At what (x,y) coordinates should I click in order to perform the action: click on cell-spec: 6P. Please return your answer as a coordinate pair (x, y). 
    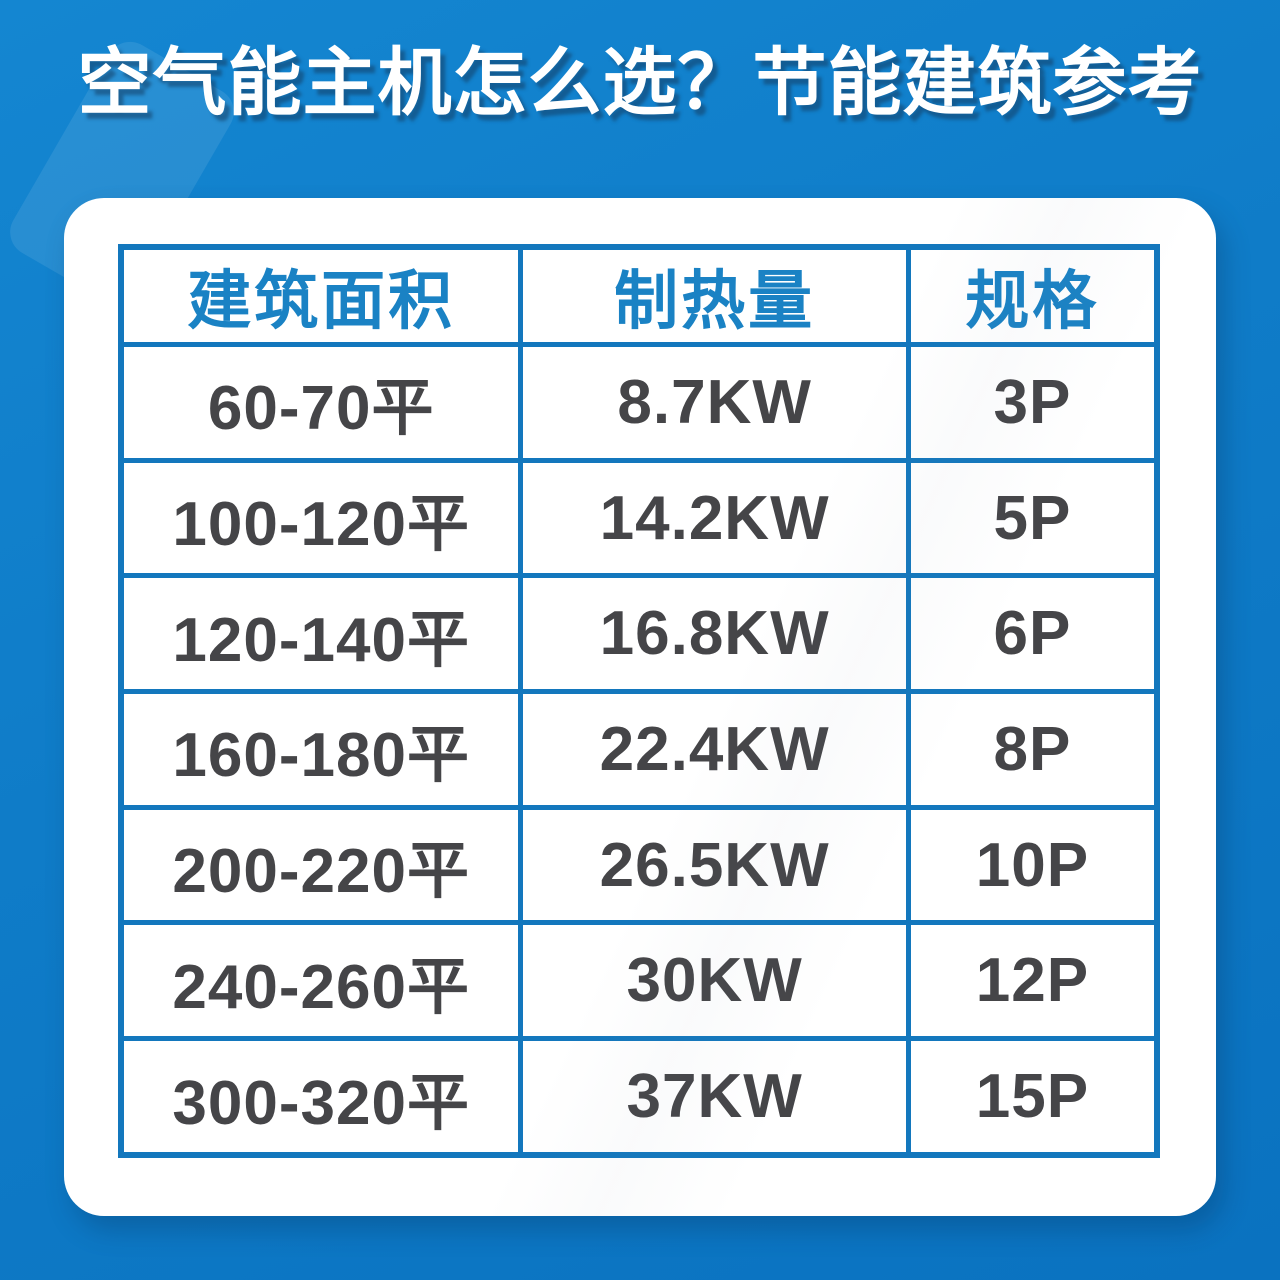
    Looking at the image, I should click on (1032, 634).